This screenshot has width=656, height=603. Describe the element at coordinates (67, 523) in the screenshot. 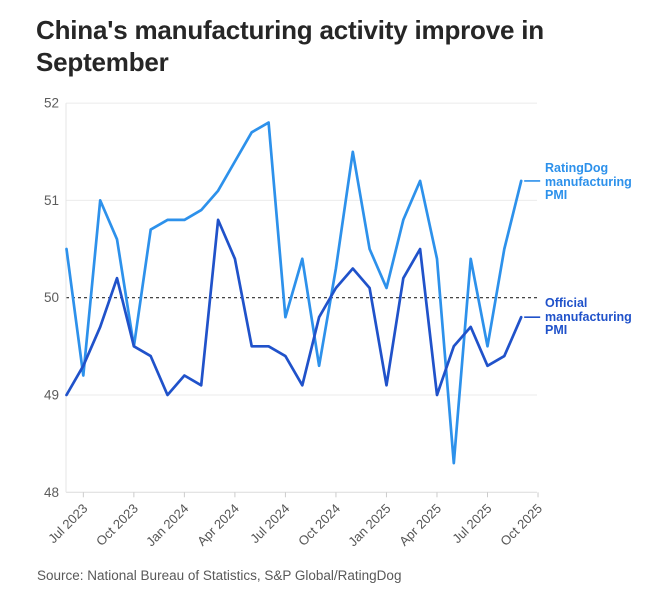

I see `x-tick-label-jul-2023: Jul 2023` at that location.